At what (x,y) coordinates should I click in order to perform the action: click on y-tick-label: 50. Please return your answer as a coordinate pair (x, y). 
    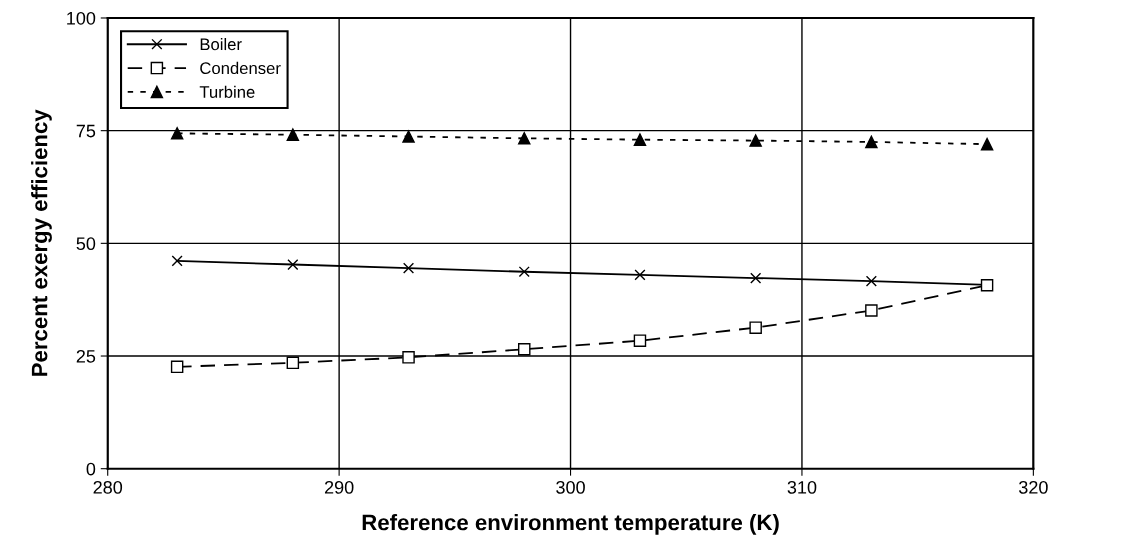
    Looking at the image, I should click on (86, 244).